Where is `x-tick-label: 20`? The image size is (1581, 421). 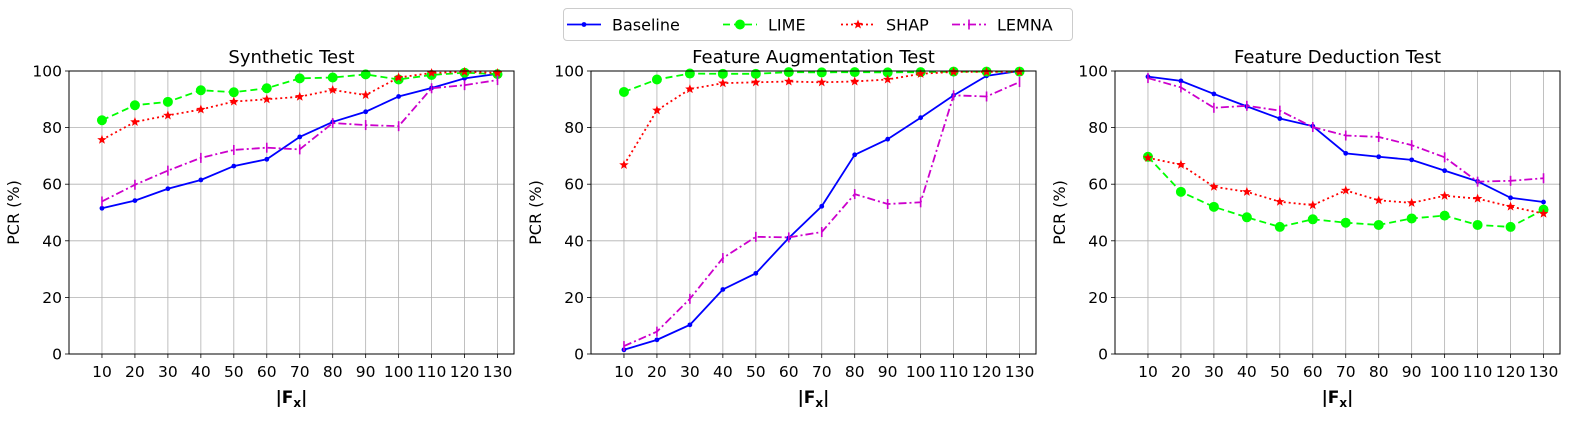
x-tick-label: 20 is located at coordinates (657, 372).